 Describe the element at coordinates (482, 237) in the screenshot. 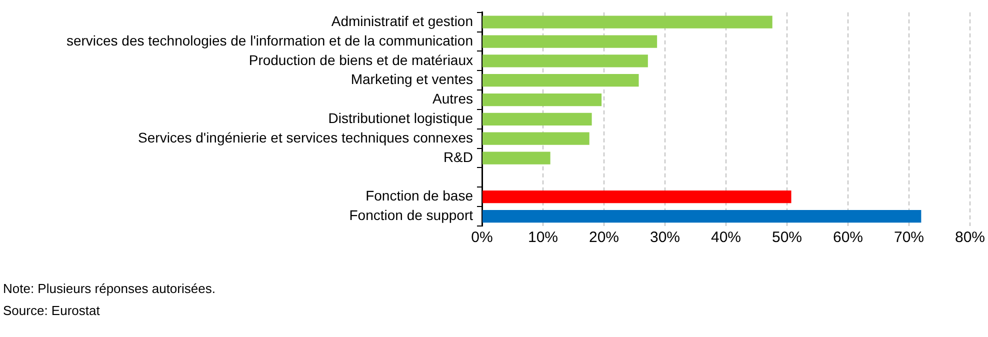

I see `x-tick-label: 0%` at that location.